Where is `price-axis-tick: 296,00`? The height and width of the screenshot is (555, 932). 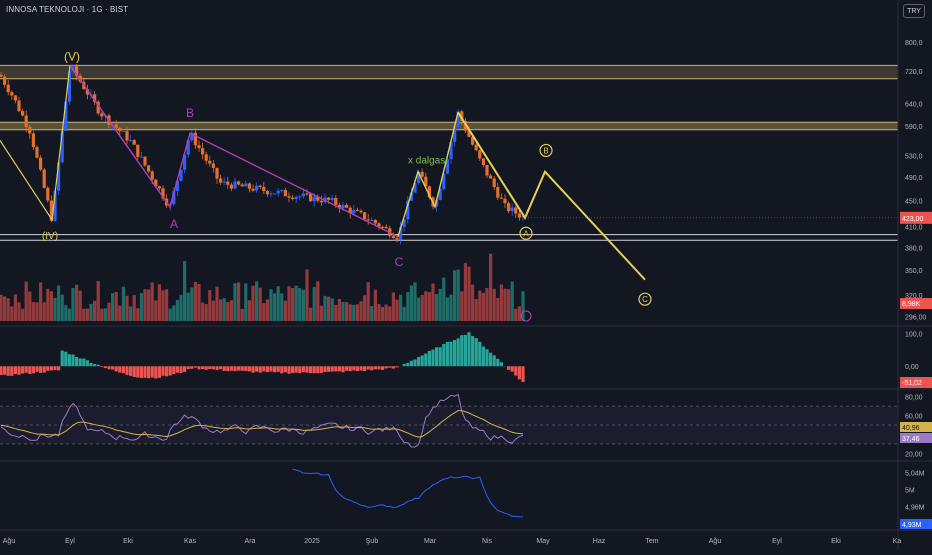
price-axis-tick: 296,00 is located at coordinates (916, 317).